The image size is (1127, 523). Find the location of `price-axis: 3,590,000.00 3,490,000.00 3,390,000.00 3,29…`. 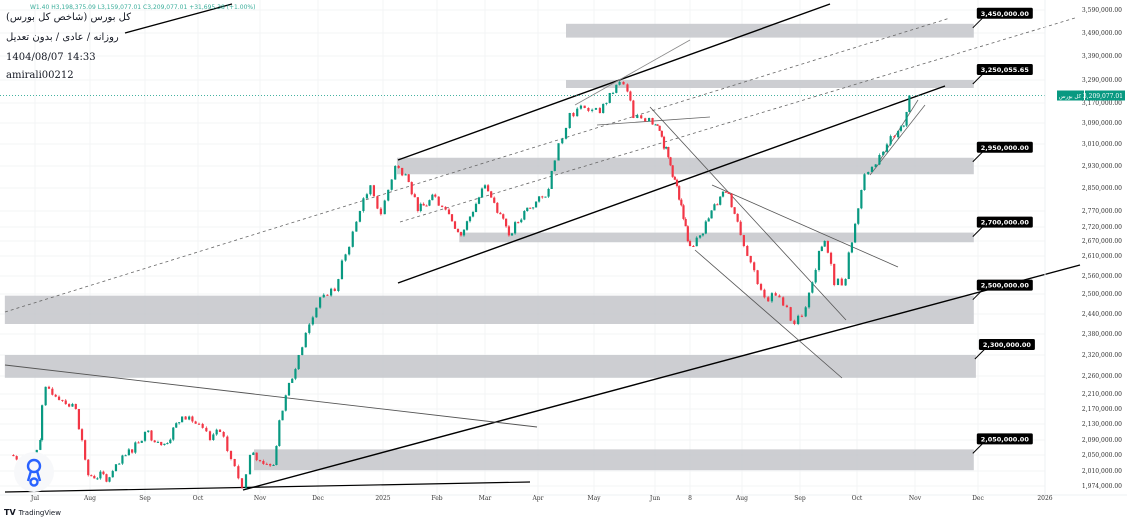

price-axis: 3,590,000.00 3,490,000.00 3,390,000.00 3,29… is located at coordinates (1102, 248).